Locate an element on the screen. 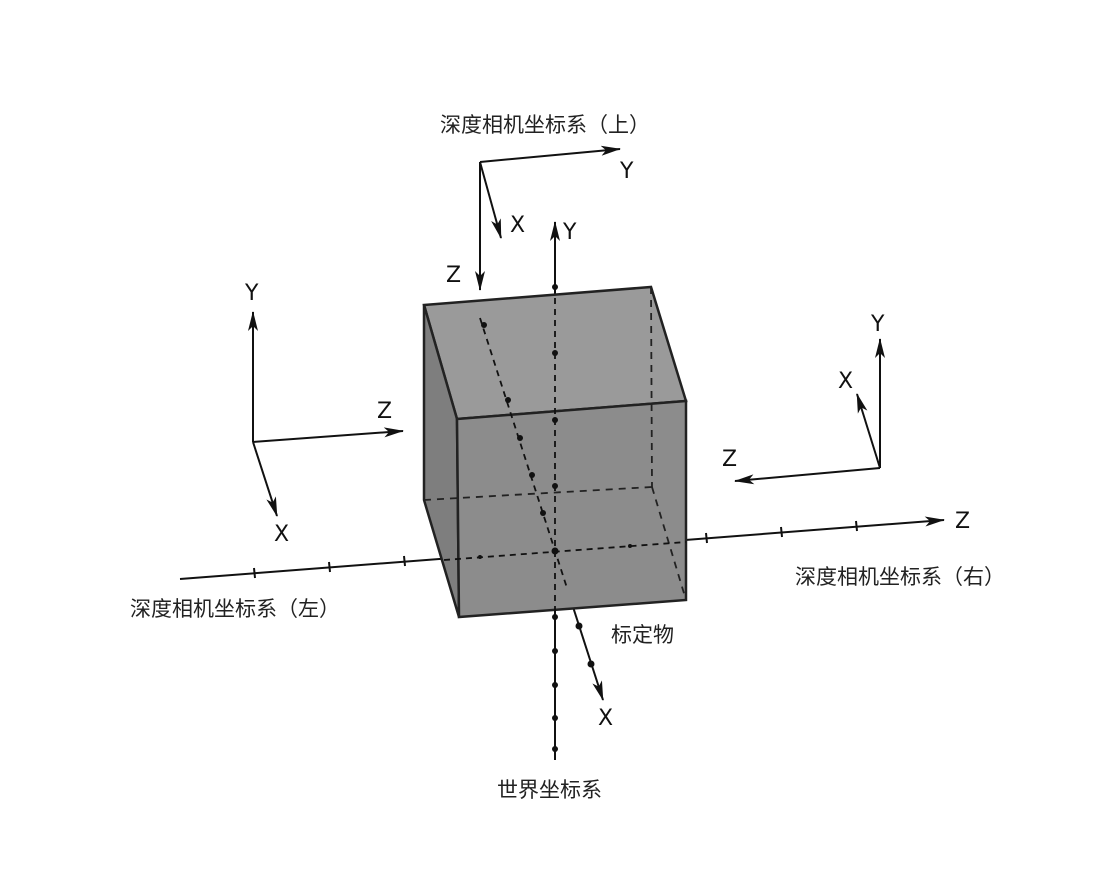 This screenshot has width=1099, height=891. world-axes-inside-cube is located at coordinates (565, 452).